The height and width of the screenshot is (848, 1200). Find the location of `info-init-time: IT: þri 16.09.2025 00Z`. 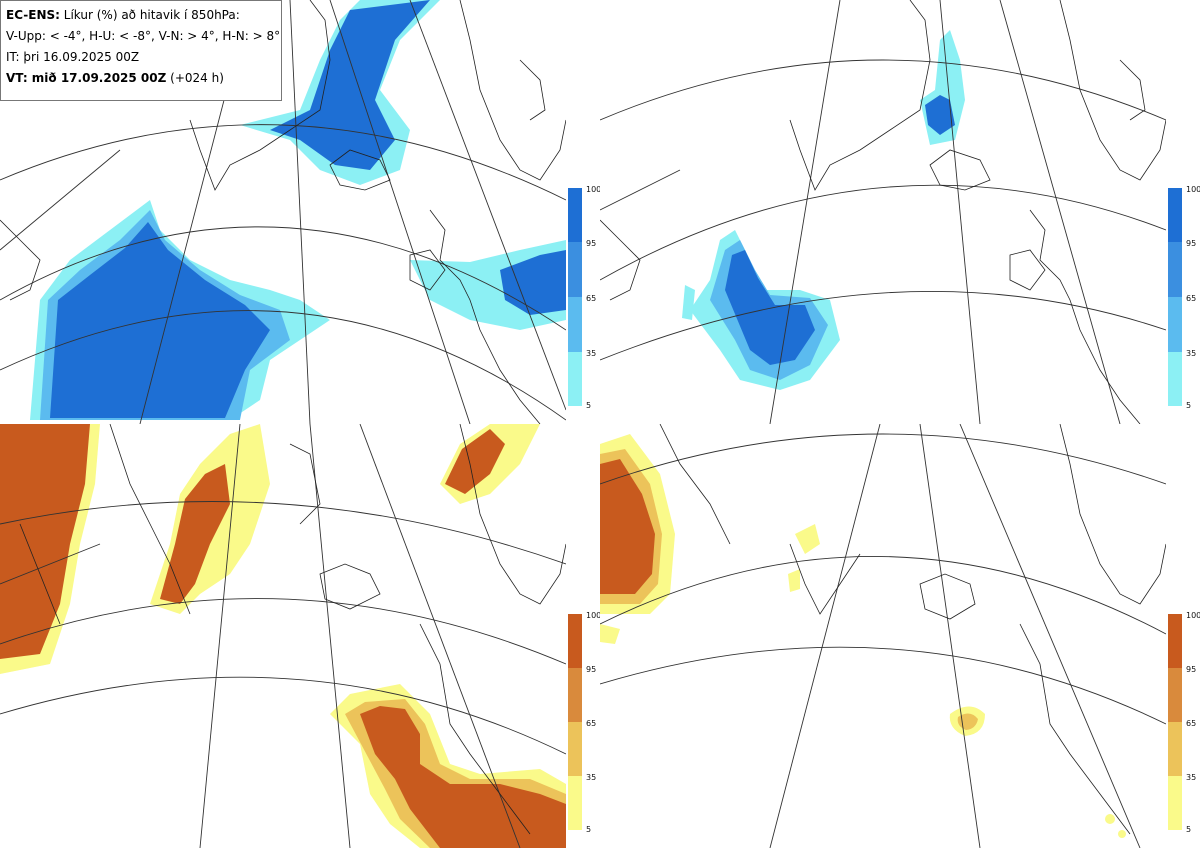

info-init-time: IT: þri 16.09.2025 00Z is located at coordinates (73, 57).